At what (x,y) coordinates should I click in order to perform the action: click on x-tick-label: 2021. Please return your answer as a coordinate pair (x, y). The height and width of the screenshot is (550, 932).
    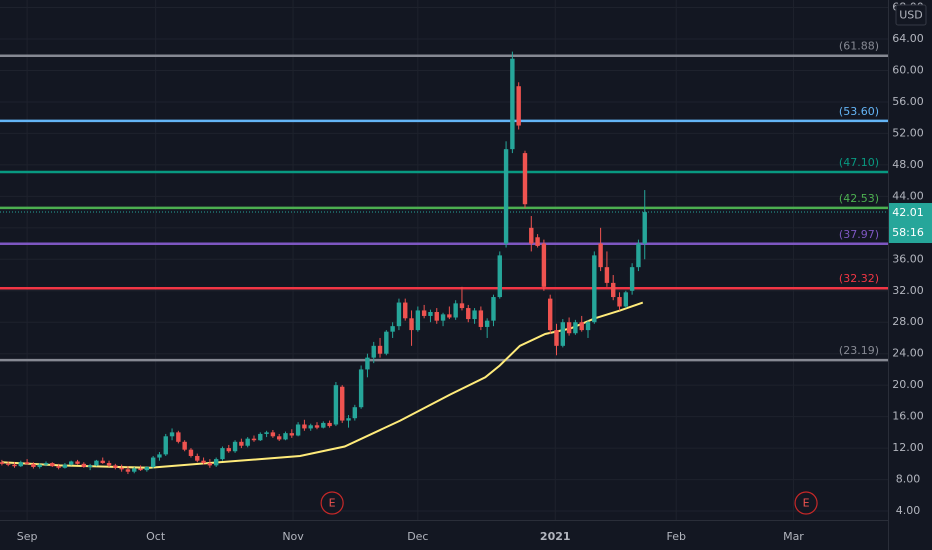
    Looking at the image, I should click on (555, 536).